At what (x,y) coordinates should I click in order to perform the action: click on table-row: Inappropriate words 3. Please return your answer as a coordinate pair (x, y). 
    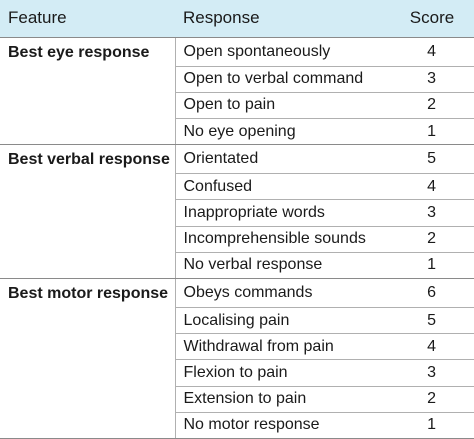
    Looking at the image, I should click on (237, 213).